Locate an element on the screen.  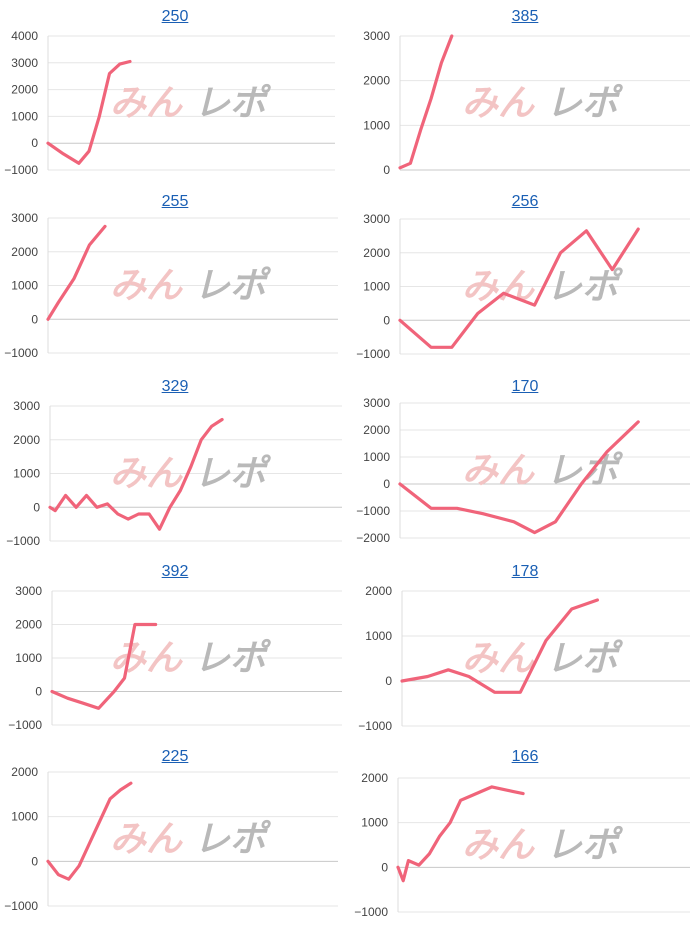
chart-panel: −1000 0 1000 2000 3000 4000 みん レポ 250 is located at coordinates (175, 92).